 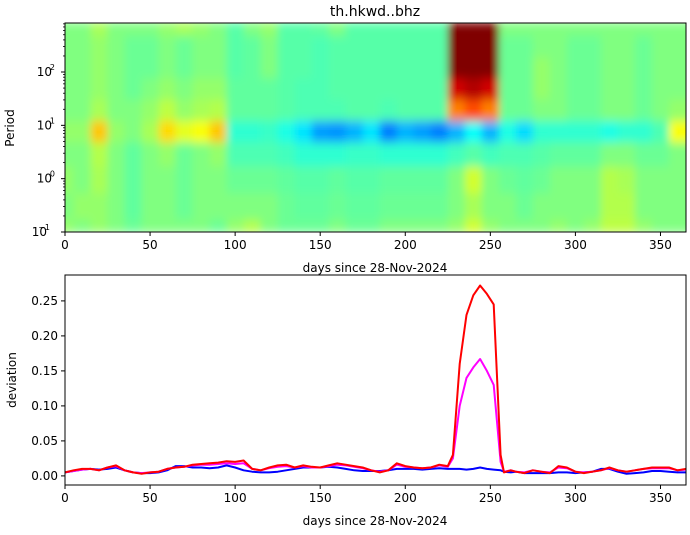 I want to click on x-tick-label: 150, so click(x=320, y=245).